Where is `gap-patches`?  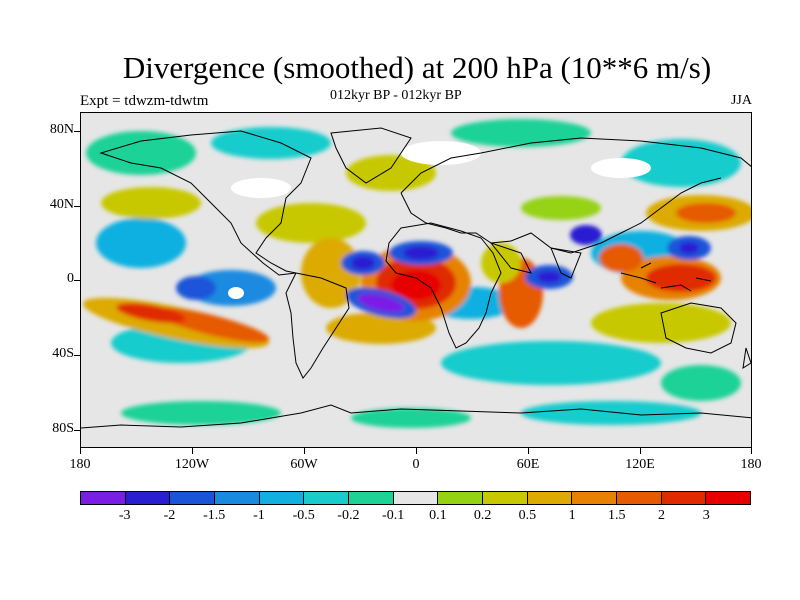 gap-patches is located at coordinates (439, 220).